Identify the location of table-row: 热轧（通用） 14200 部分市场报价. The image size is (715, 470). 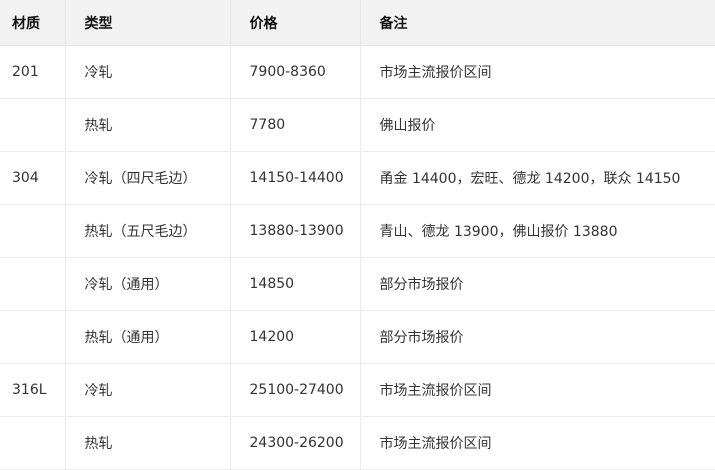
(357, 337).